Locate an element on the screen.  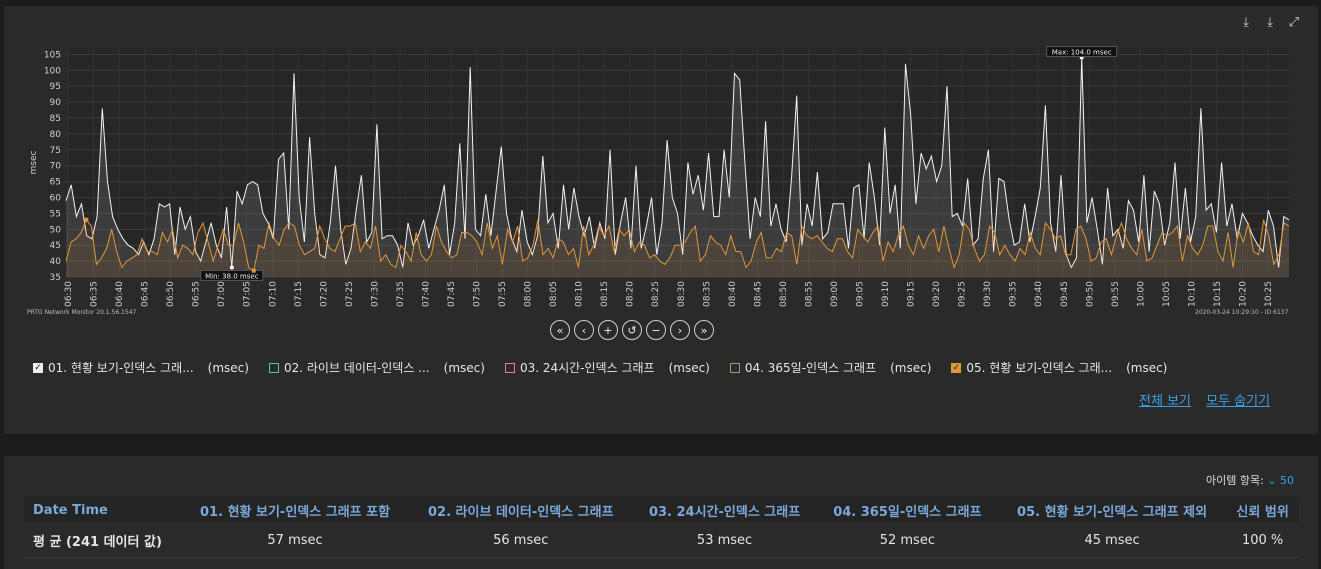
max-label-box is located at coordinates (1082, 52).